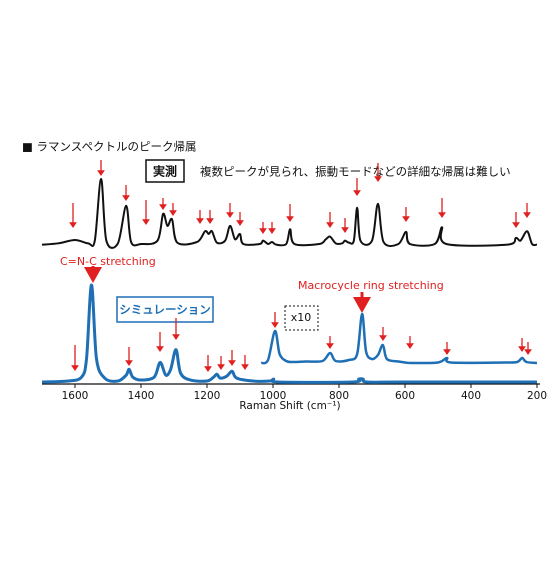 Image resolution: width=560 pixels, height=564 pixels. Describe the element at coordinates (108, 261) in the screenshot. I see `annotation: C=N-C stretching` at that location.